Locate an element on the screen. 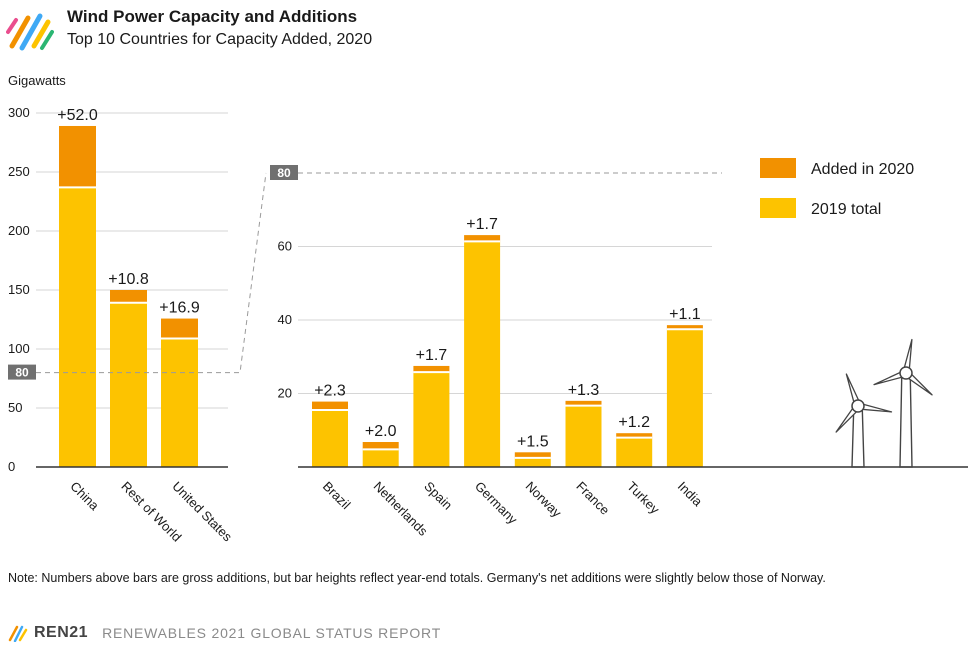  legend-entry: 2019 total is located at coordinates (846, 209).